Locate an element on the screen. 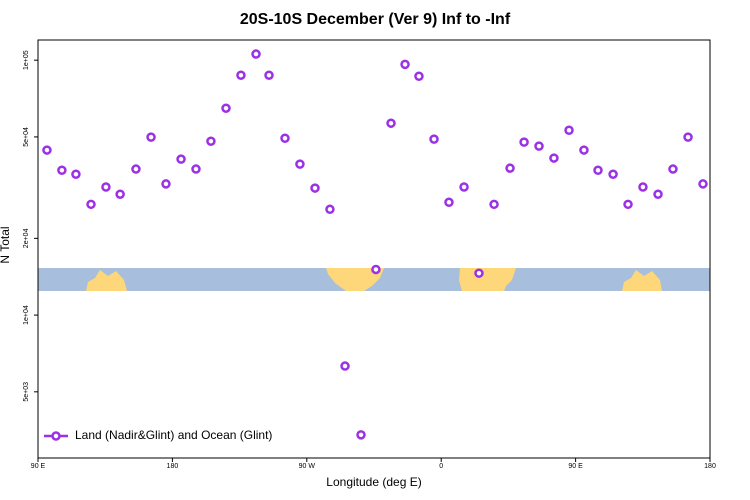 Image resolution: width=750 pixels, height=500 pixels. x-axis-label: Longitude (deg E) is located at coordinates (373, 482).